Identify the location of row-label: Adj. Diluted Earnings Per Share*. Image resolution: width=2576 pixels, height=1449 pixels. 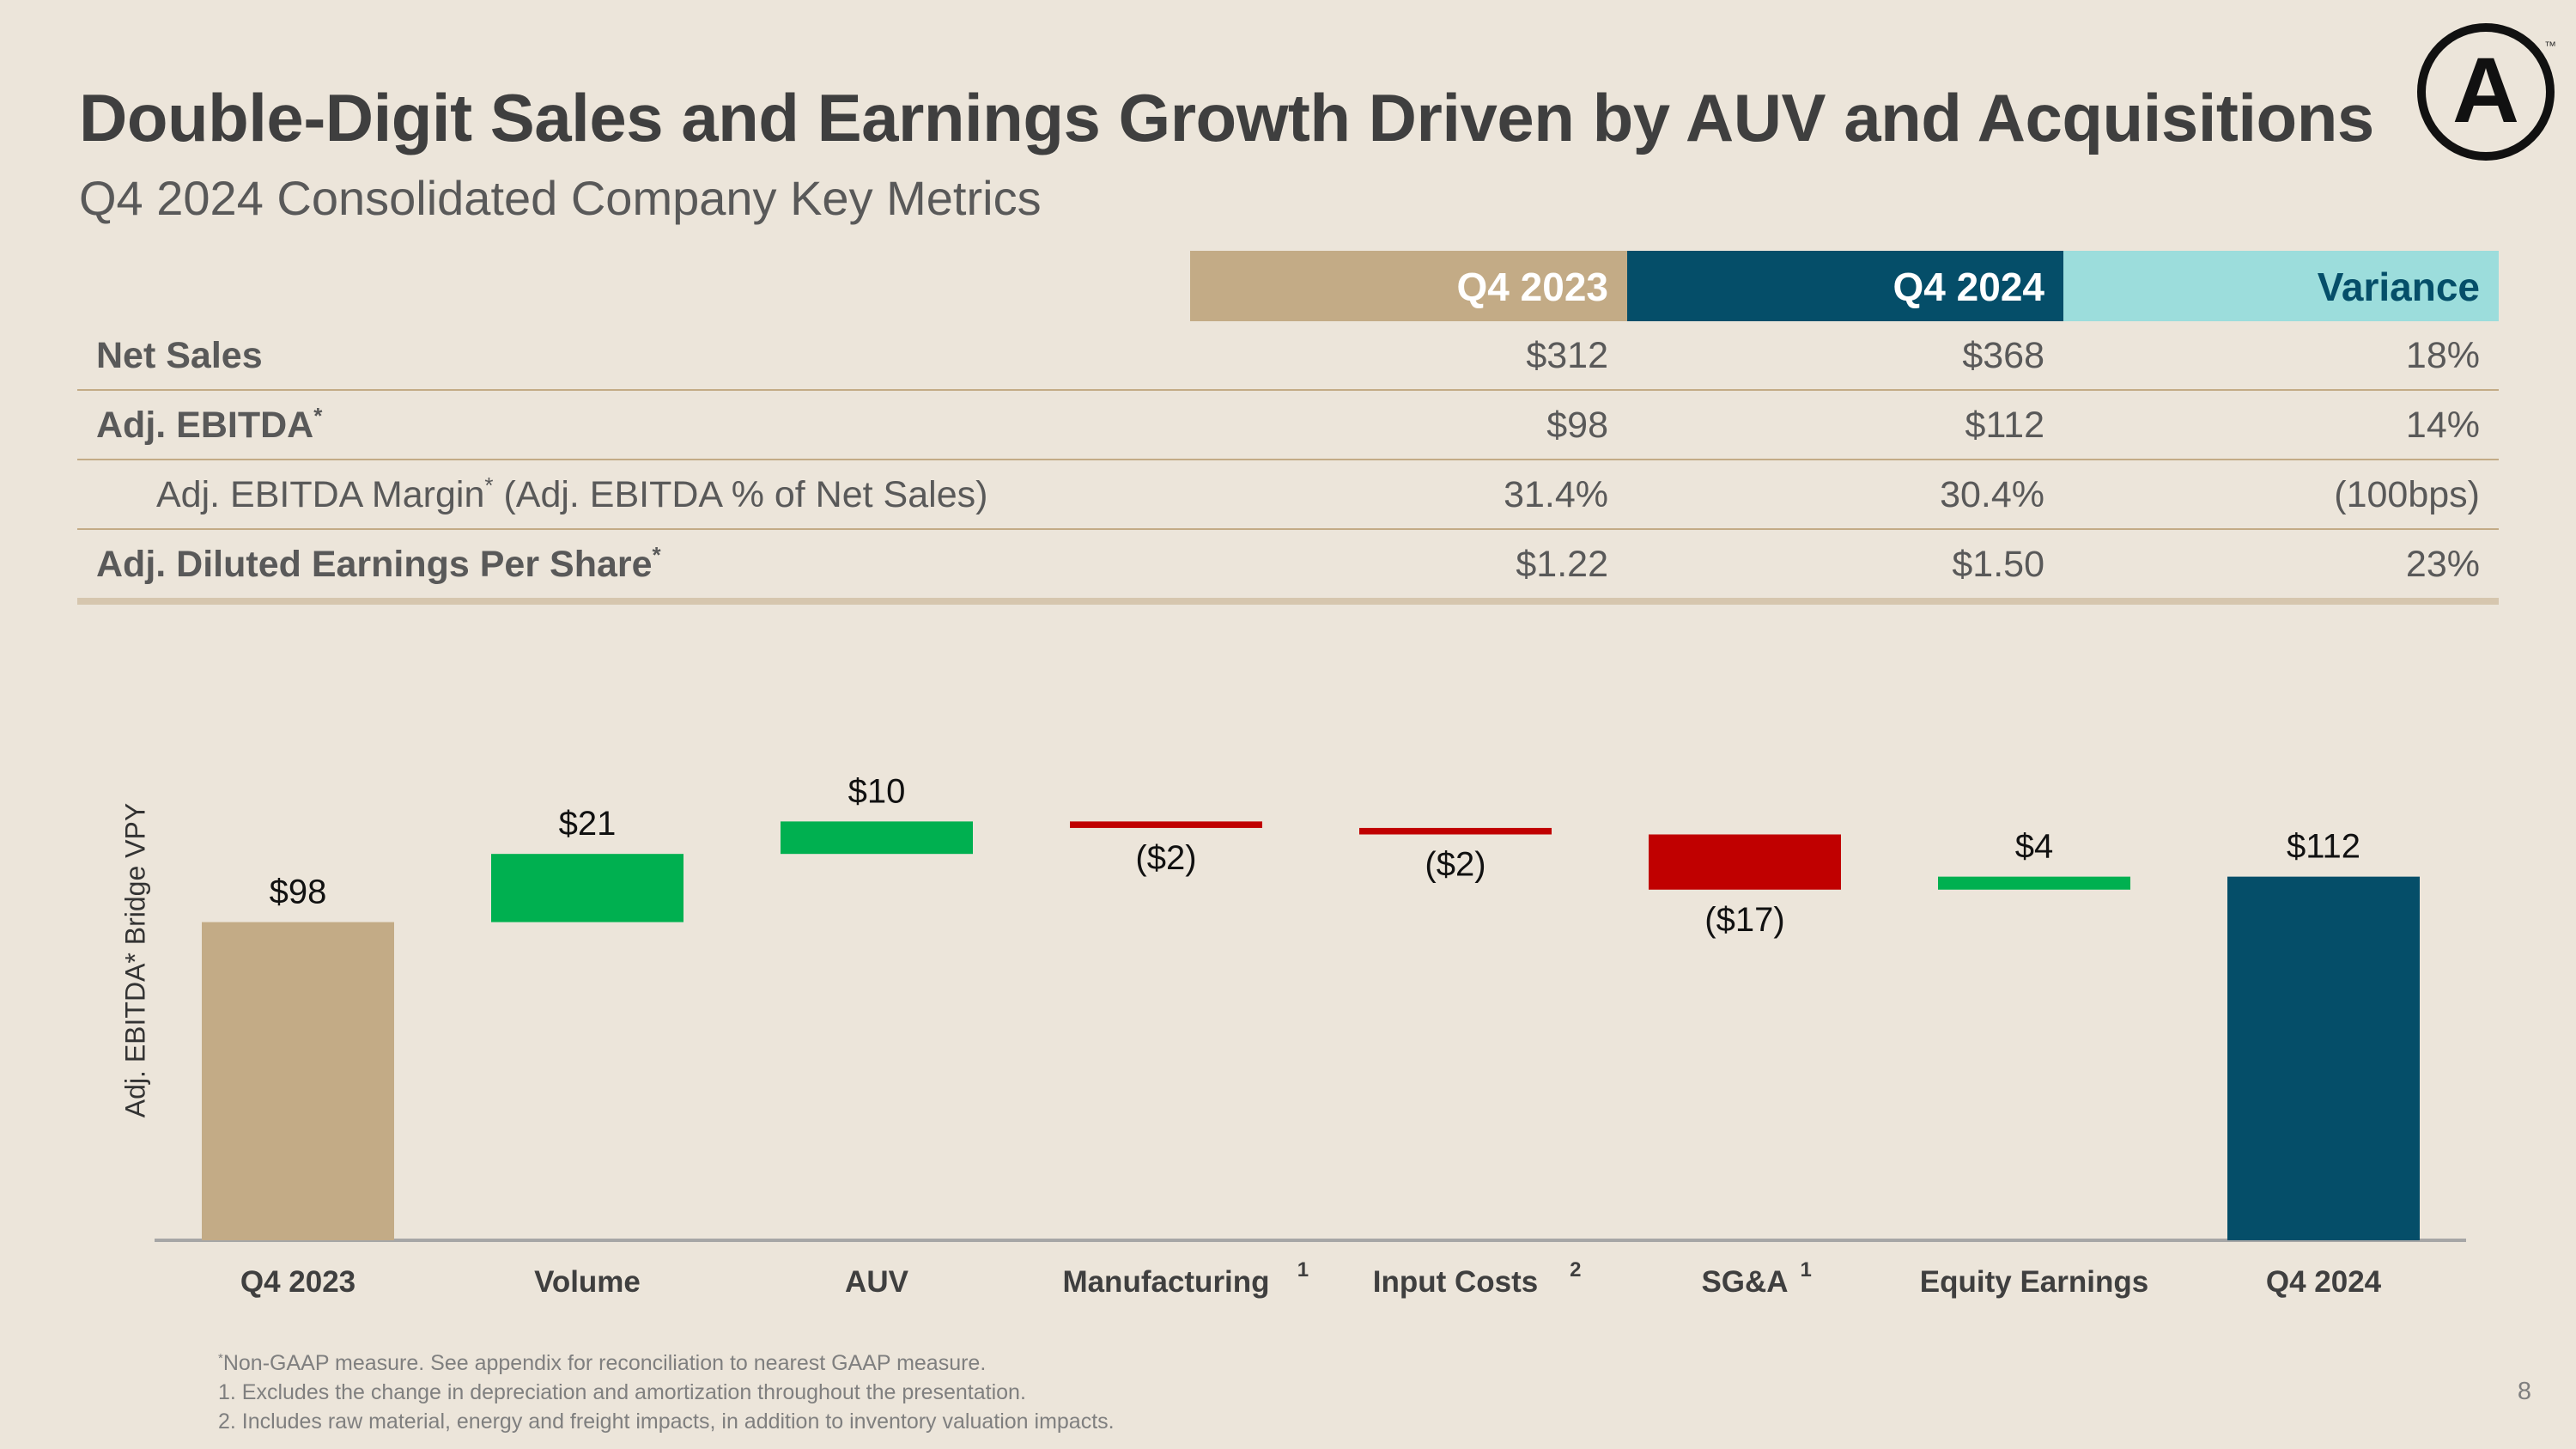
(378, 563).